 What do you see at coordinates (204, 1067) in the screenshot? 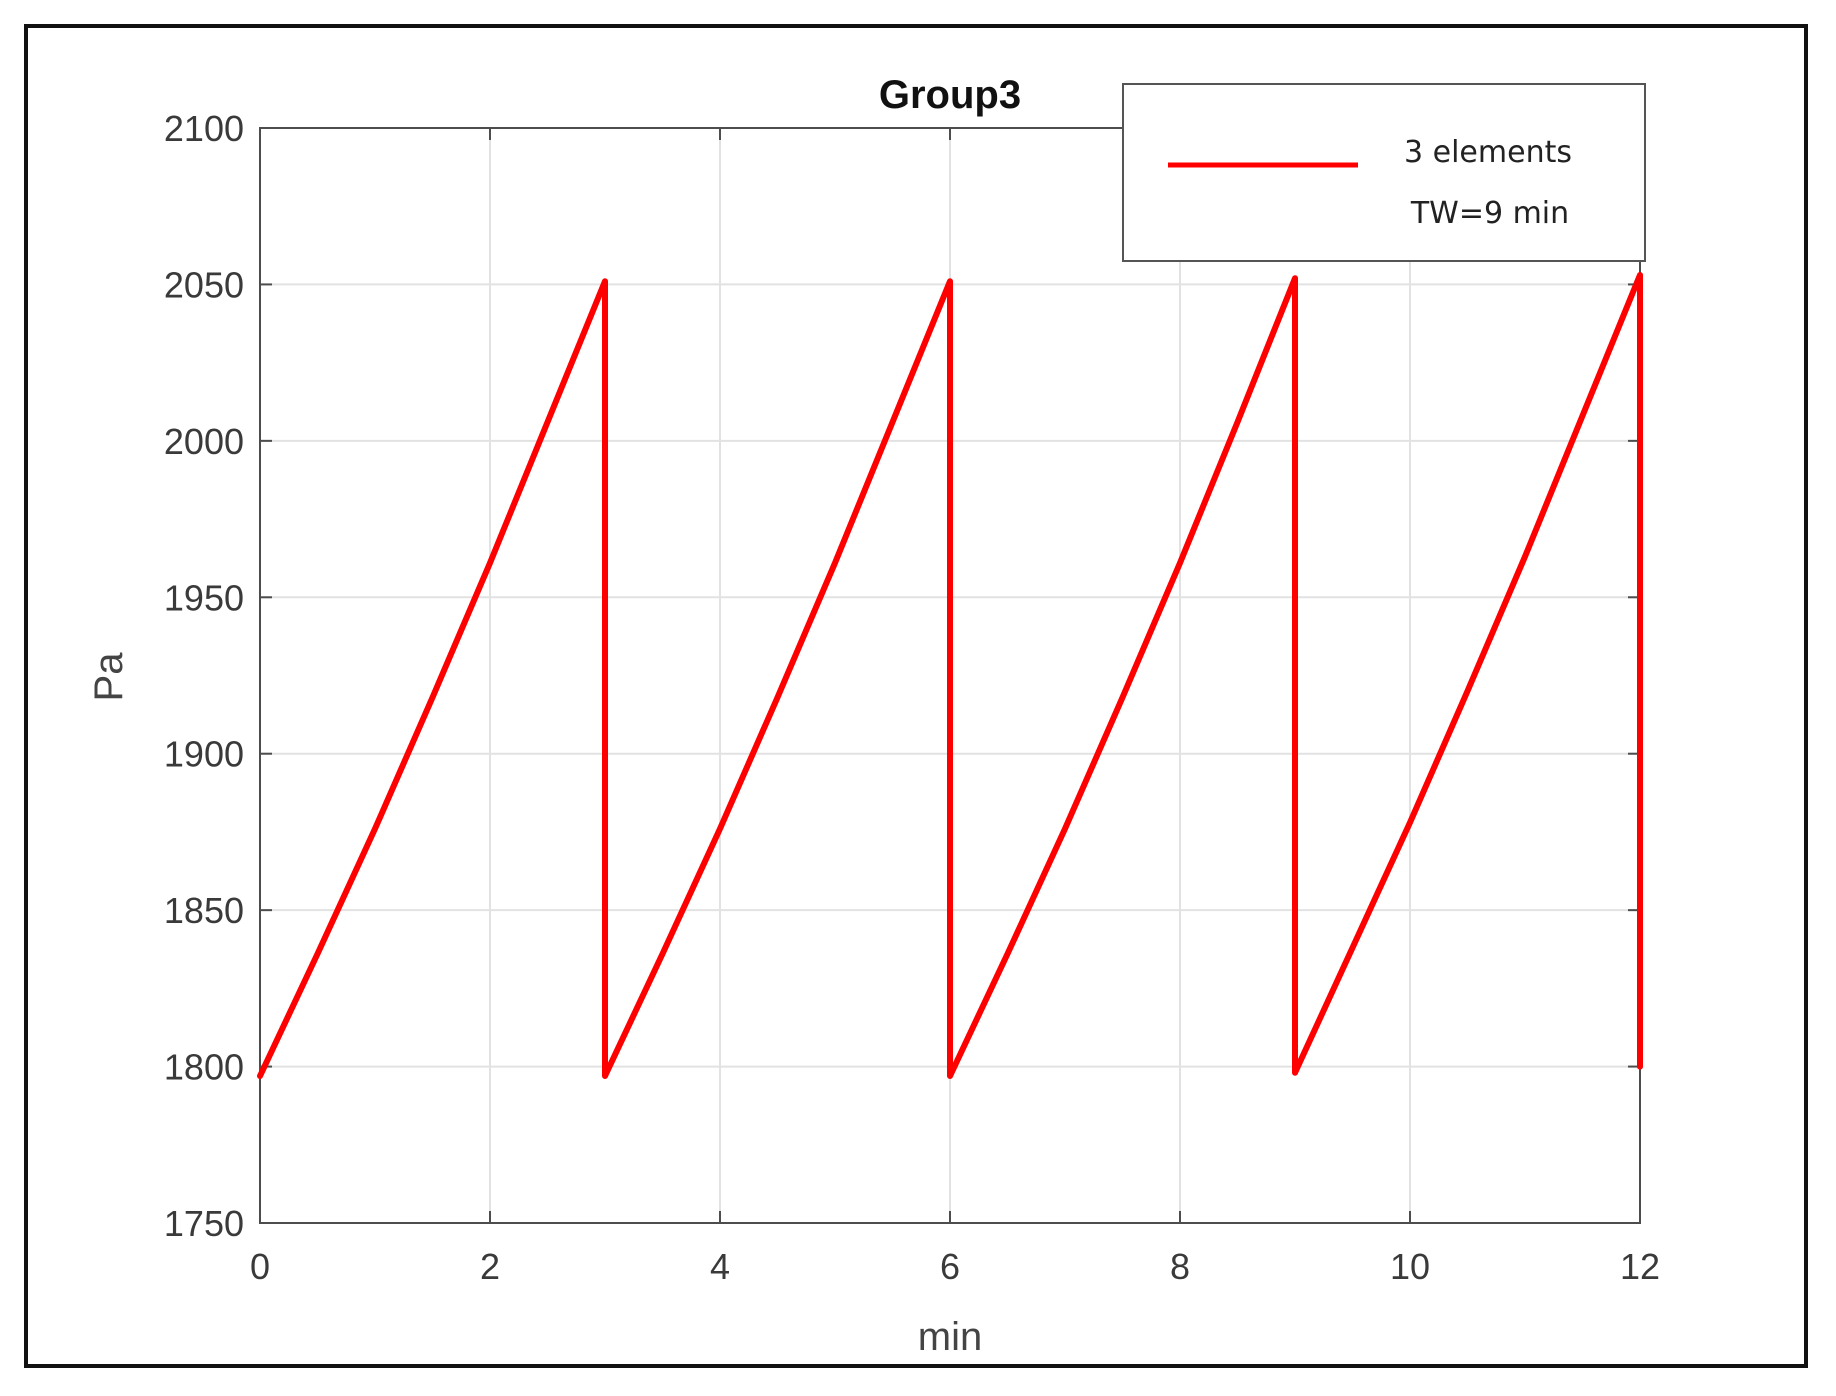
I see `y-tick-label: 1800` at bounding box center [204, 1067].